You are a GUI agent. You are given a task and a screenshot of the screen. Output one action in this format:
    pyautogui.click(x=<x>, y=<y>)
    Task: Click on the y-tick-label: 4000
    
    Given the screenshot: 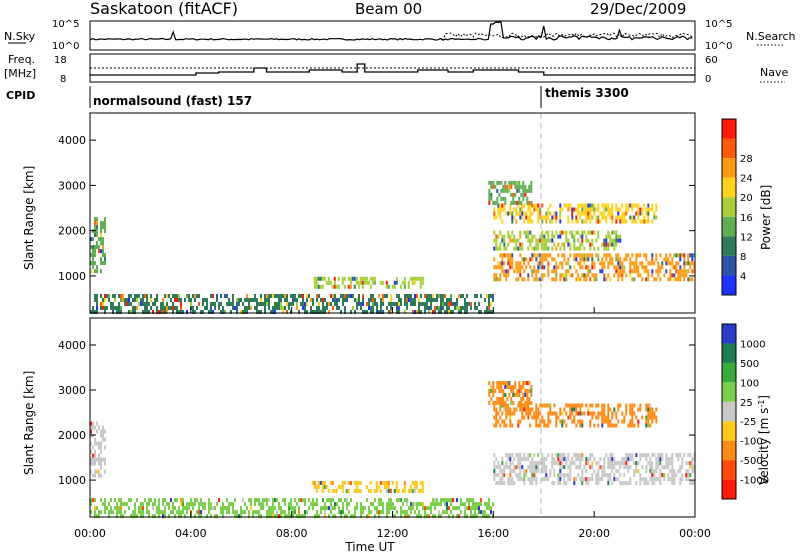 What is the action you would take?
    pyautogui.click(x=72, y=345)
    